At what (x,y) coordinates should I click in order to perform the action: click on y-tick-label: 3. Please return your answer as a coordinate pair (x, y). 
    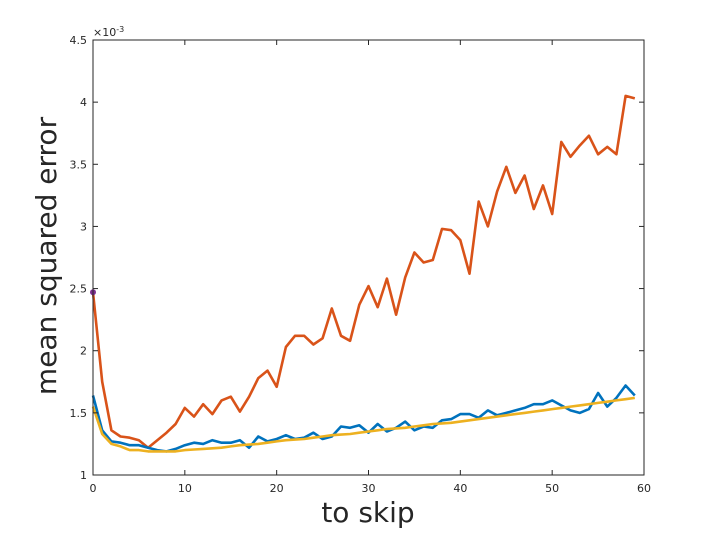
    Looking at the image, I should click on (83, 226).